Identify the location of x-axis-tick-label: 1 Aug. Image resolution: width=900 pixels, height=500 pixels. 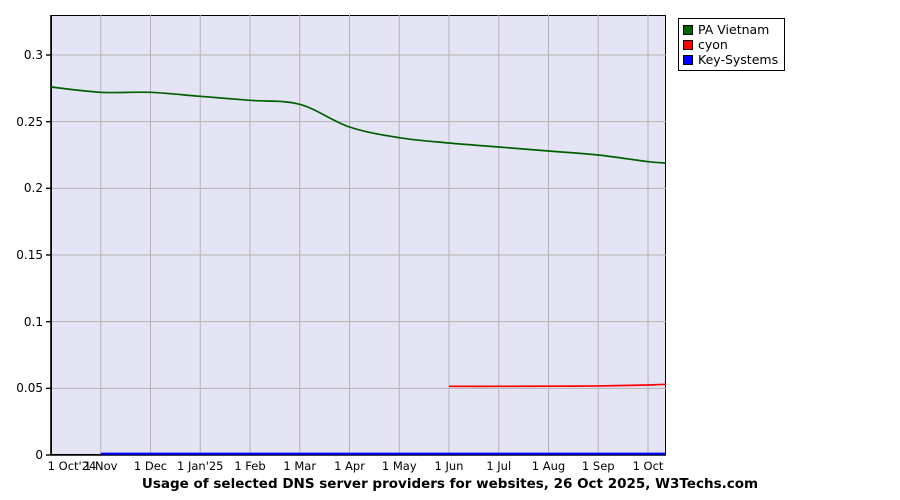
(548, 466).